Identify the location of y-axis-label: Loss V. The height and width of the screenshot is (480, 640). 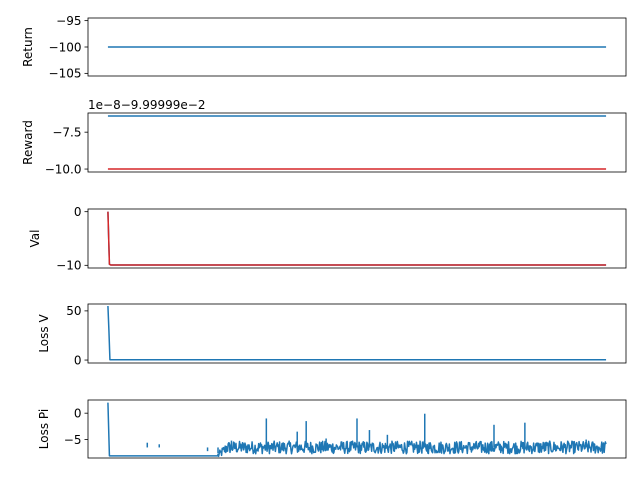
(44, 333).